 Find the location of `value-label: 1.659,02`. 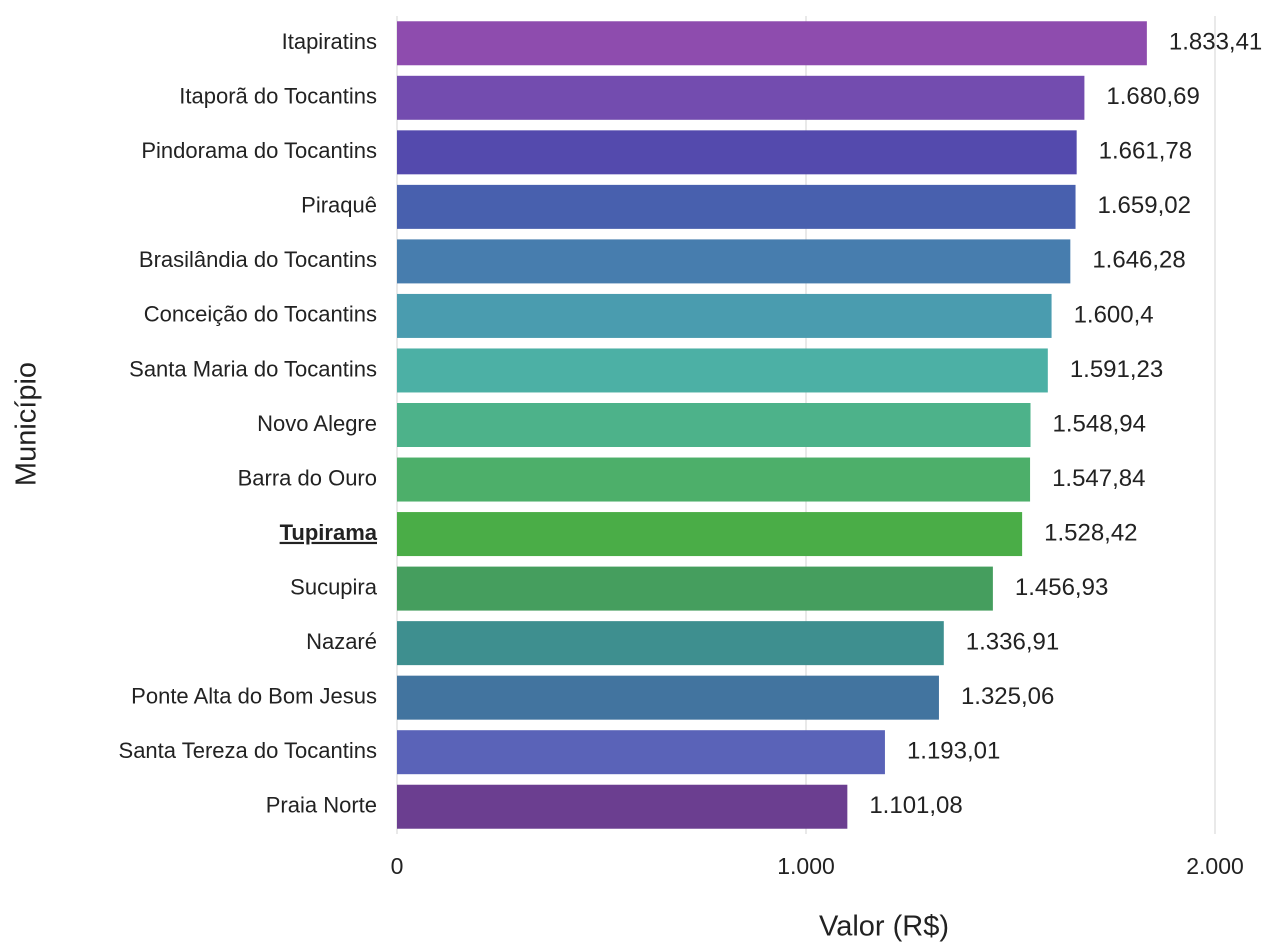

value-label: 1.659,02 is located at coordinates (1144, 205).